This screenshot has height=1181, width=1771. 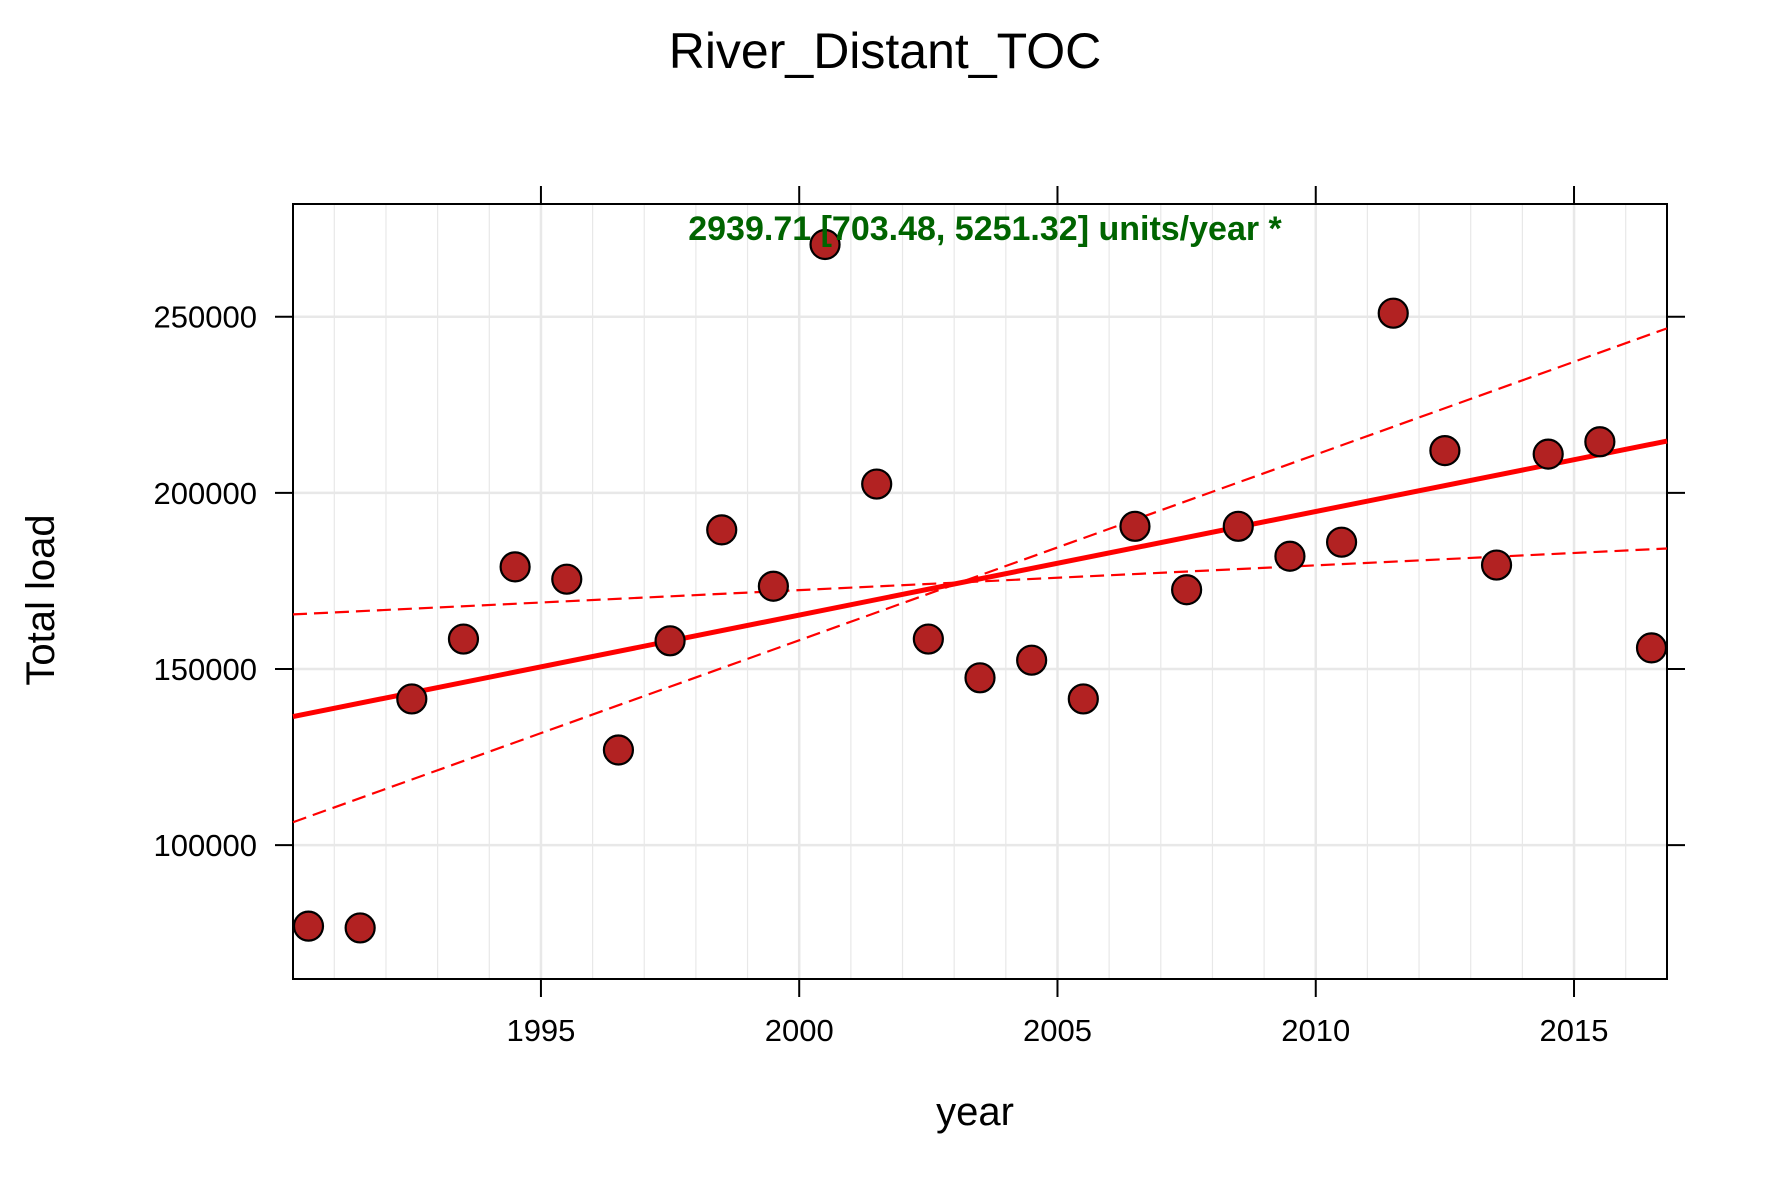 What do you see at coordinates (1315, 1030) in the screenshot?
I see `x-tick-label: 2010` at bounding box center [1315, 1030].